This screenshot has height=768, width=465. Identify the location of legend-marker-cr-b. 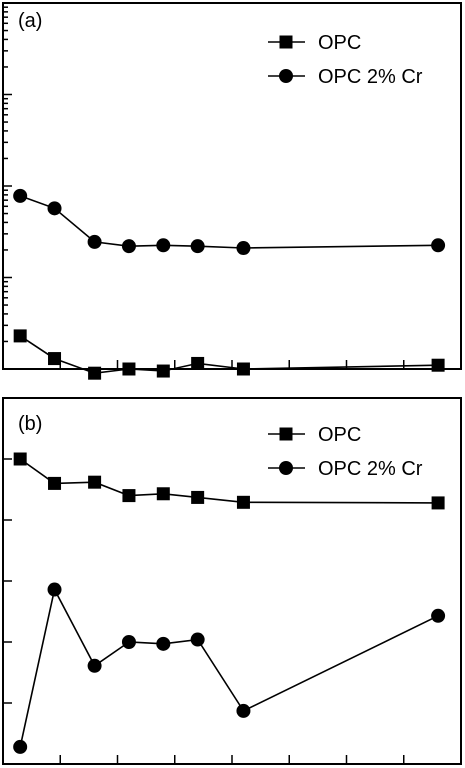
(286, 468).